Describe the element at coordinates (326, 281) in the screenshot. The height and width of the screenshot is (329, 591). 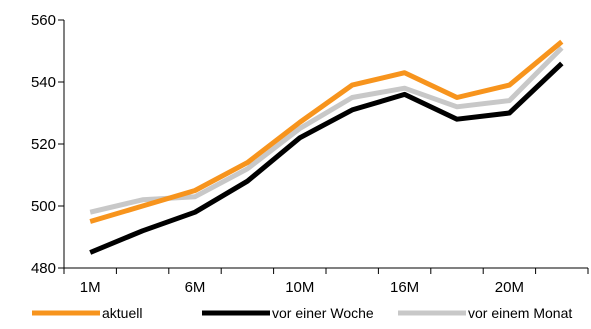
I see `x-axis: 1M 6M 10M 16M 20M` at that location.